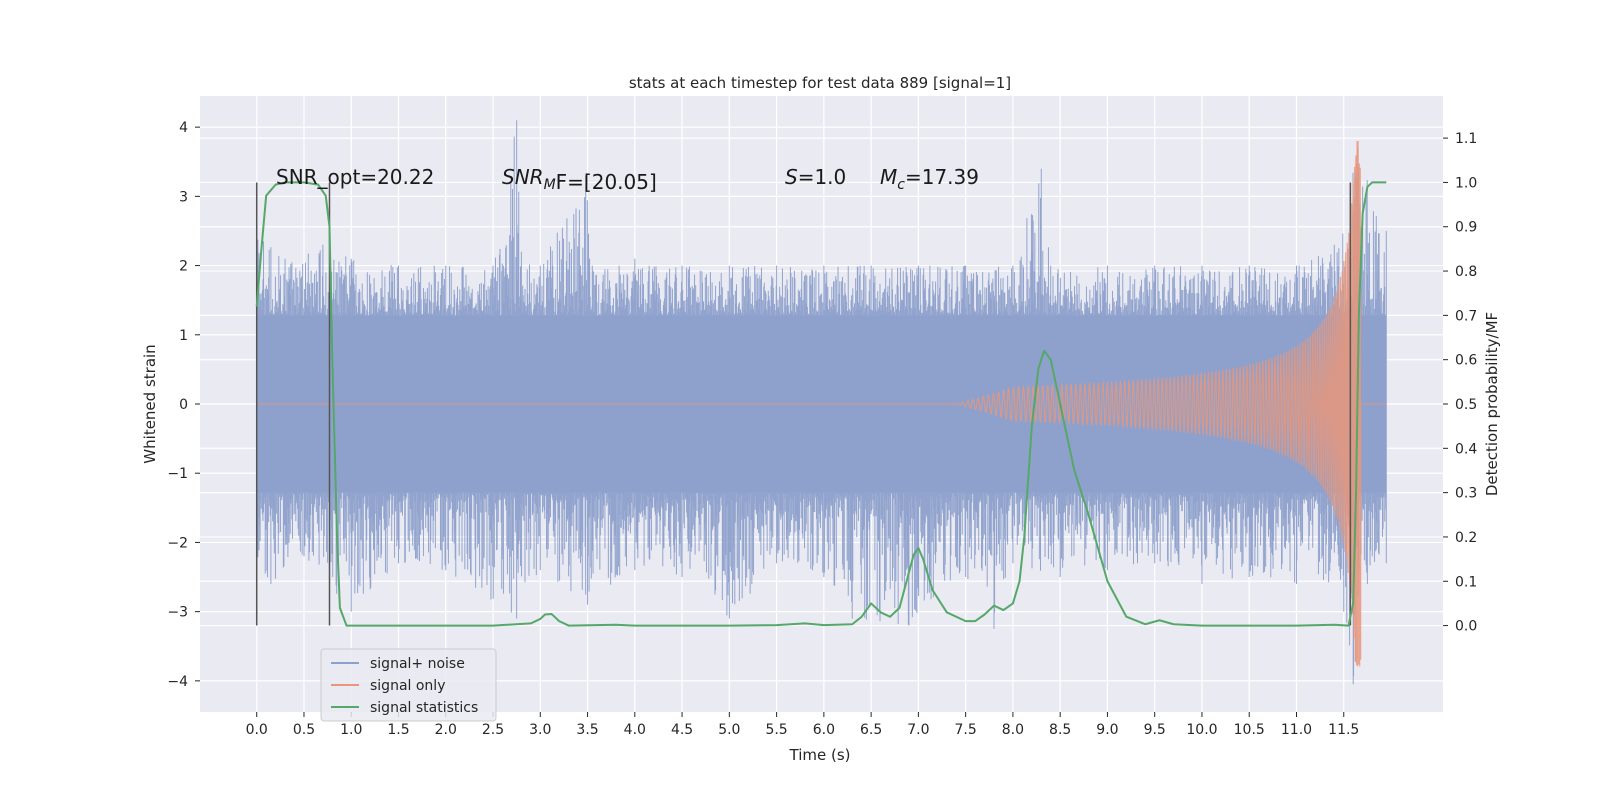 The height and width of the screenshot is (800, 1600). I want to click on x-tick-label: 6.0, so click(824, 730).